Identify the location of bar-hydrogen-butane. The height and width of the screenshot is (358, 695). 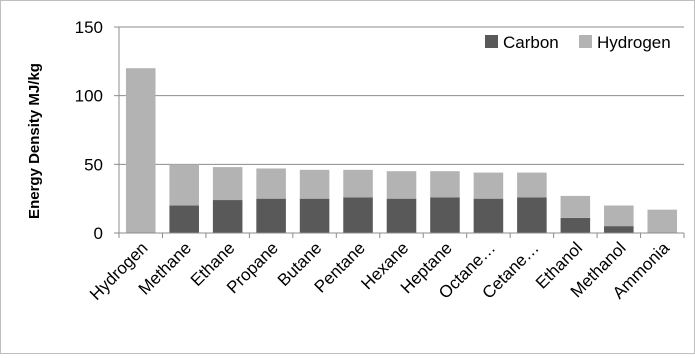
(314, 184).